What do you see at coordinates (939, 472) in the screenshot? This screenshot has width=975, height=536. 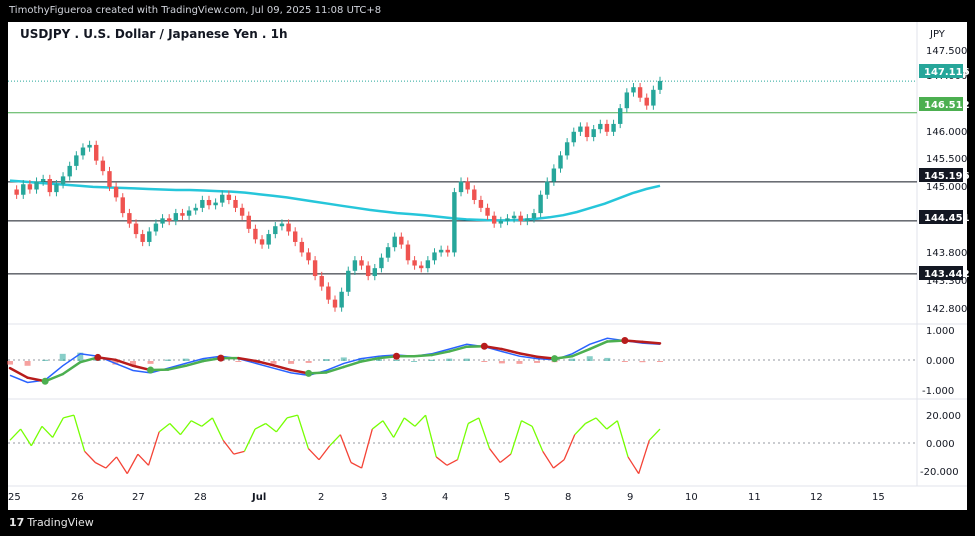 I see `rsi-tick: -20.000` at bounding box center [939, 472].